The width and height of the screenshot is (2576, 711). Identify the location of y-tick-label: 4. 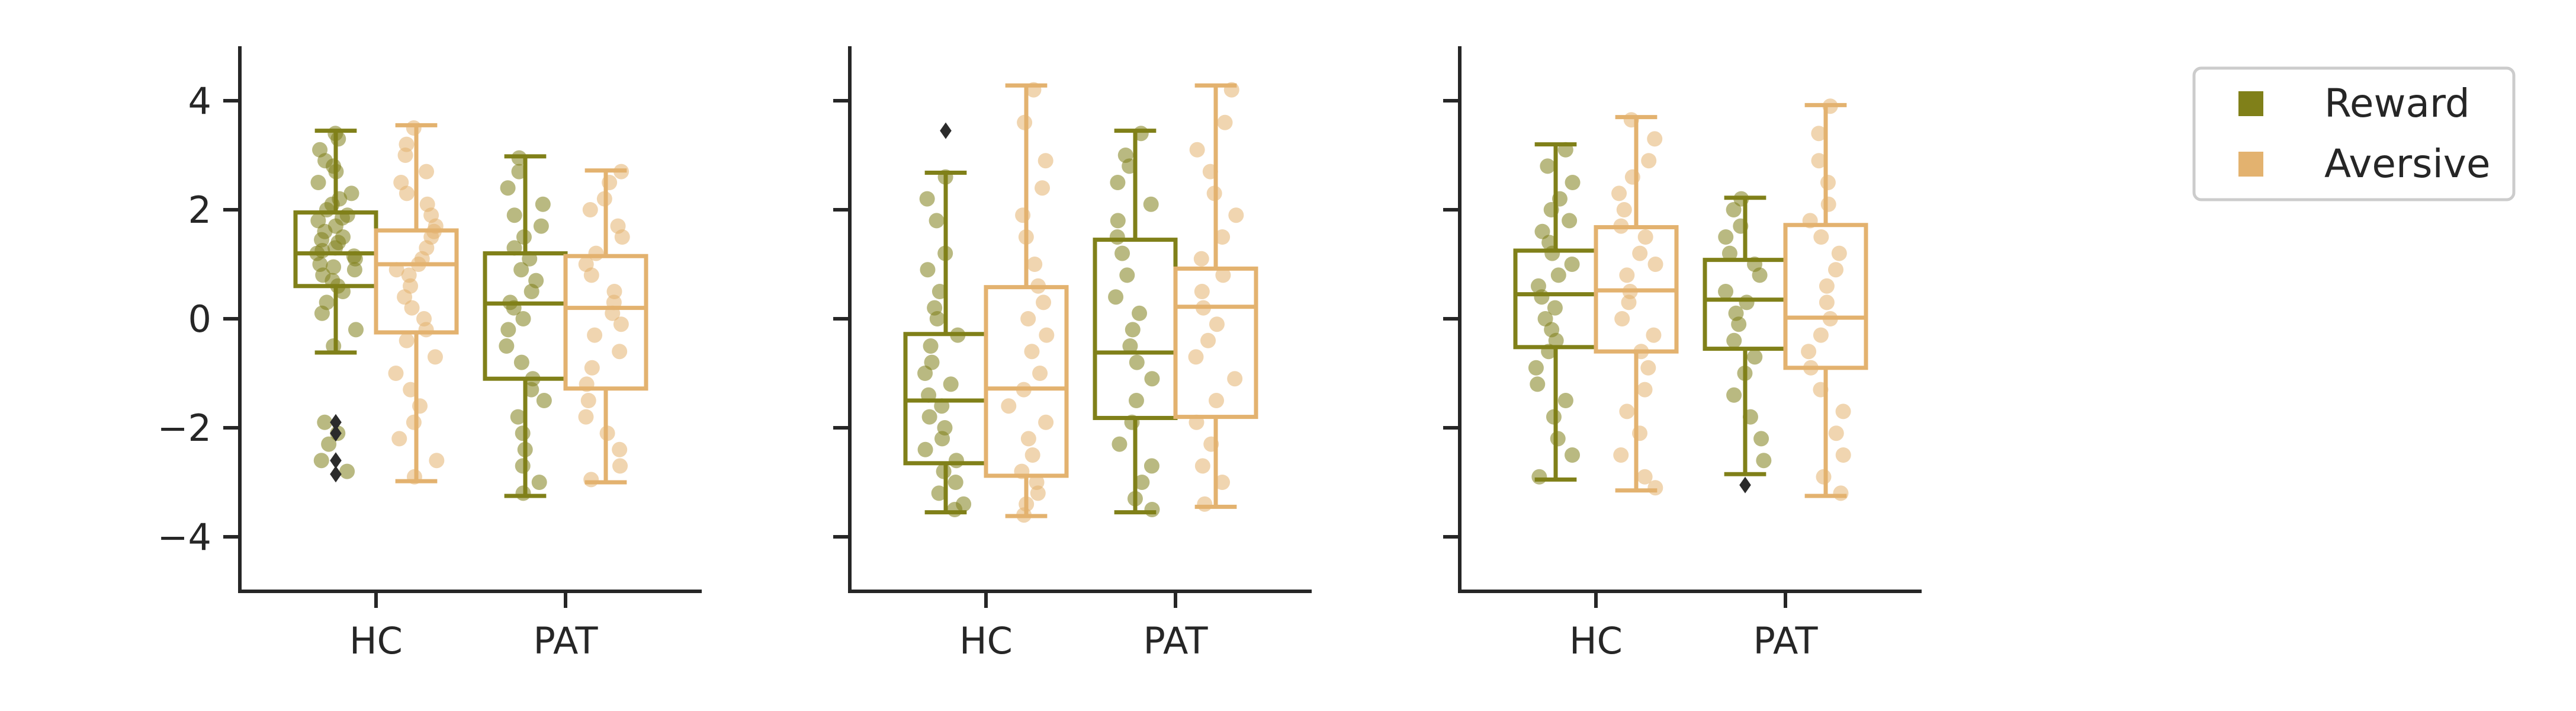
(199, 101).